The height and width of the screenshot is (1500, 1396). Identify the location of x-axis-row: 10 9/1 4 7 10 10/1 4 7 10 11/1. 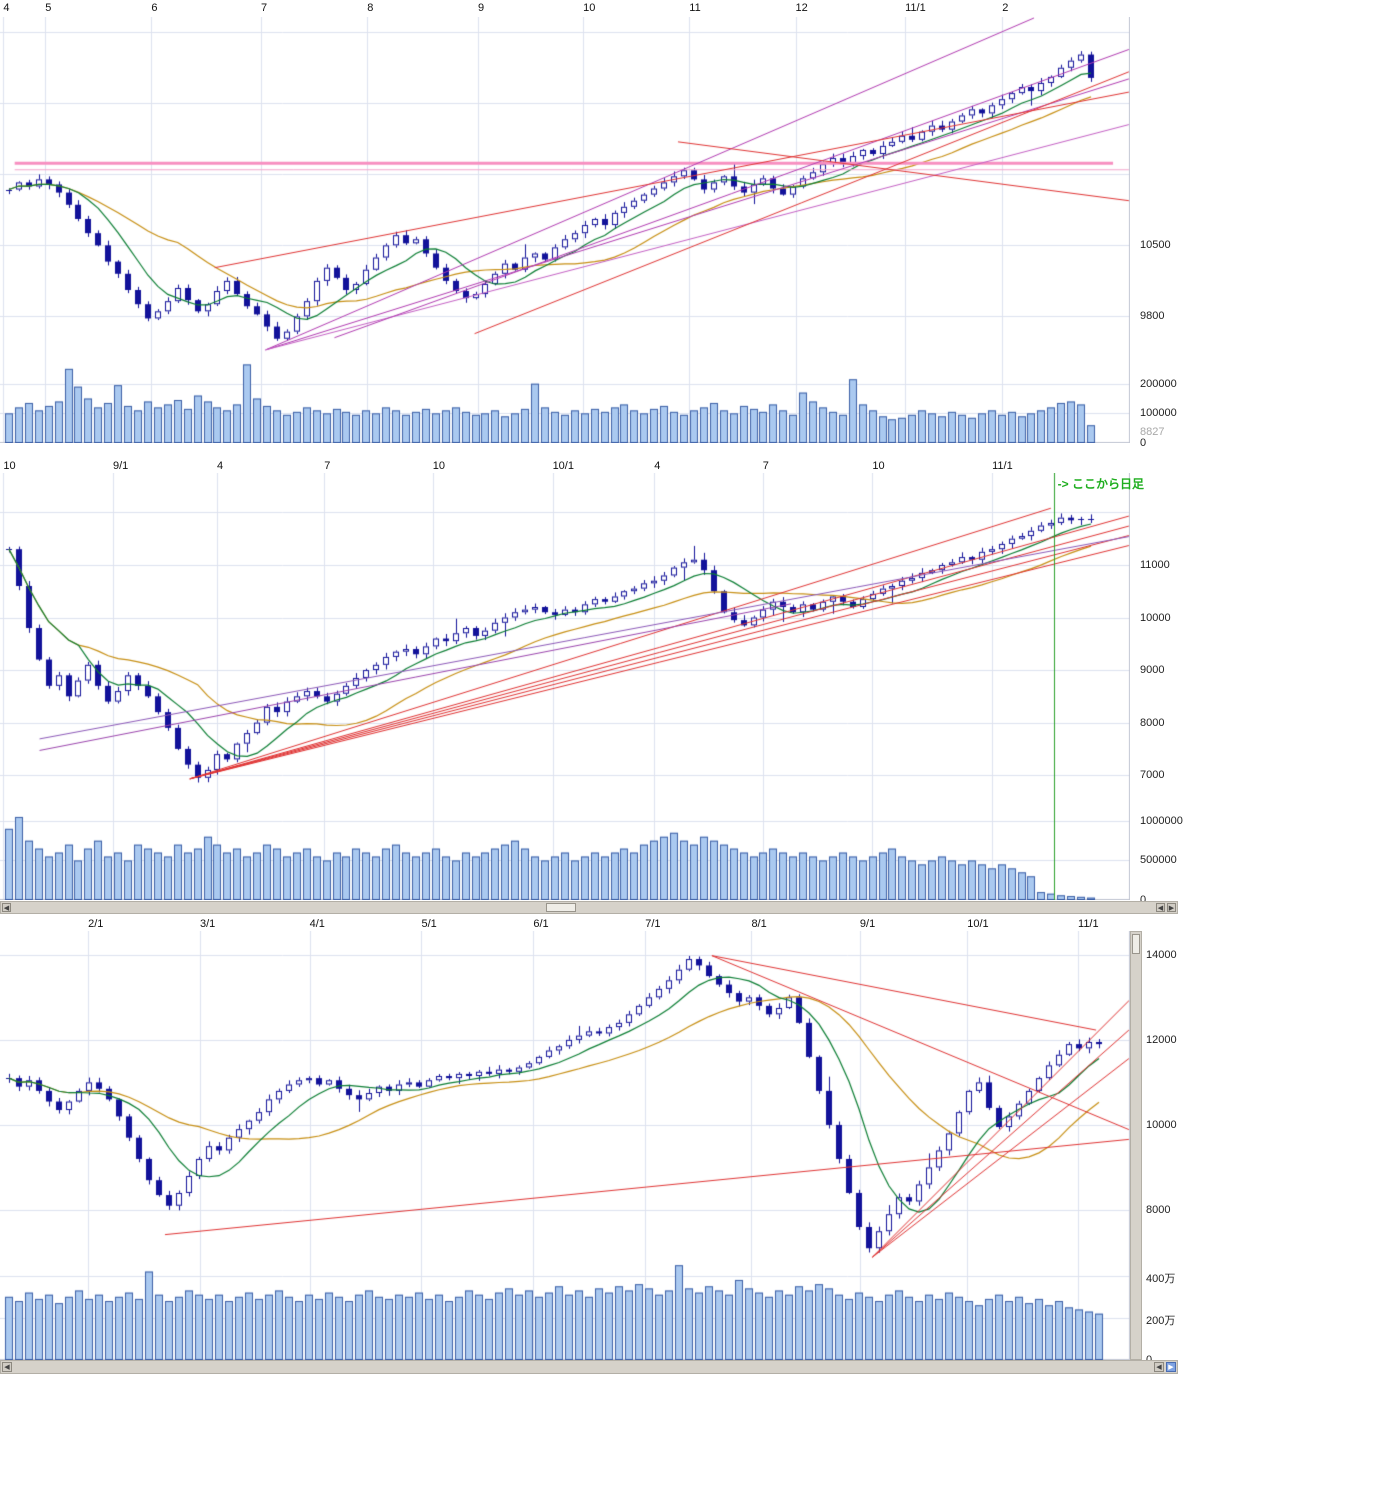
(698, 465).